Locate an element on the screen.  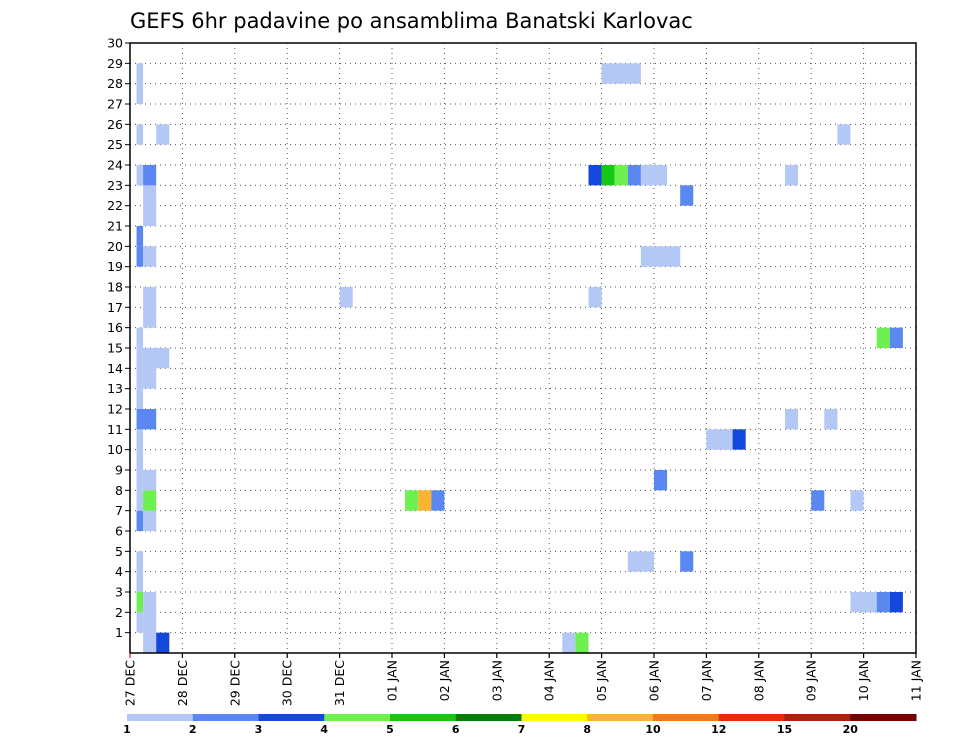
x-tick-label: 31 DEC is located at coordinates (339, 683).